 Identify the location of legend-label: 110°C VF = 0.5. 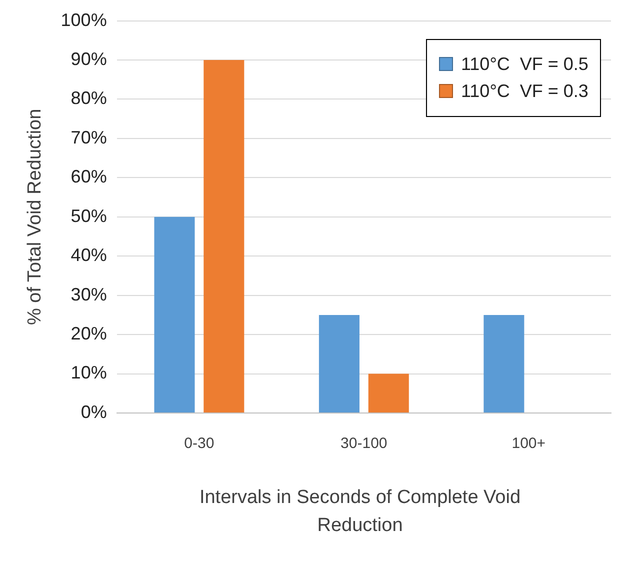
(524, 64).